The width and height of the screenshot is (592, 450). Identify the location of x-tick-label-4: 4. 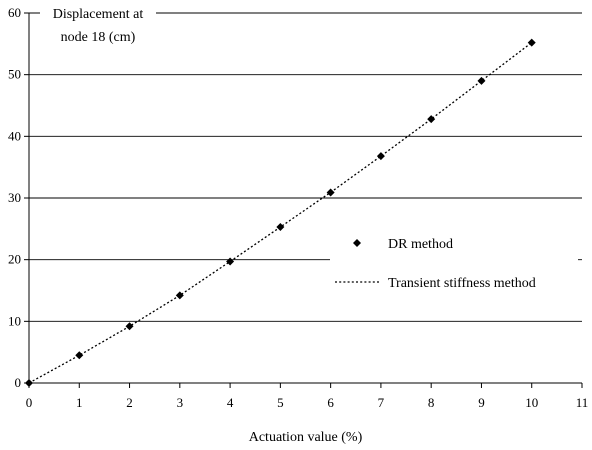
(230, 402).